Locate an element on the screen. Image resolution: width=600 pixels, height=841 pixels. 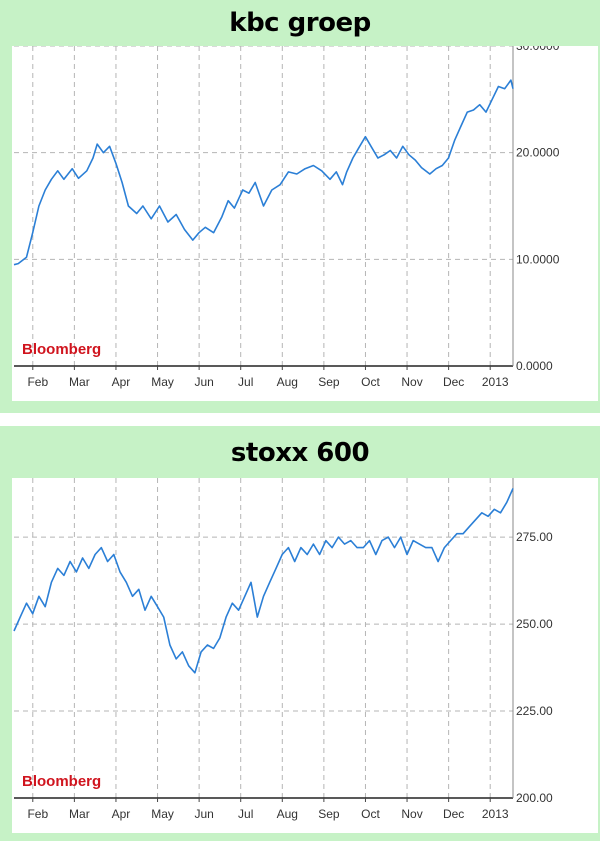
y-tick-label: 0.0000 is located at coordinates (534, 366).